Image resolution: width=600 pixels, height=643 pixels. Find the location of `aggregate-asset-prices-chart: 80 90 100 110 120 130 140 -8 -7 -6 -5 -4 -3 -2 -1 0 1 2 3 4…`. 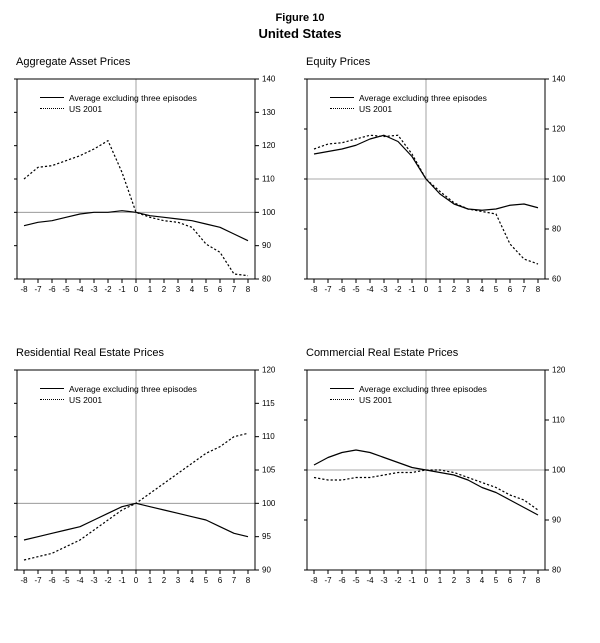

aggregate-asset-prices-chart: 80 90 100 110 120 130 140 -8 -7 -6 -5 -4 -3 -2 -1 0 1 2 3 4… is located at coordinates (145, 184).